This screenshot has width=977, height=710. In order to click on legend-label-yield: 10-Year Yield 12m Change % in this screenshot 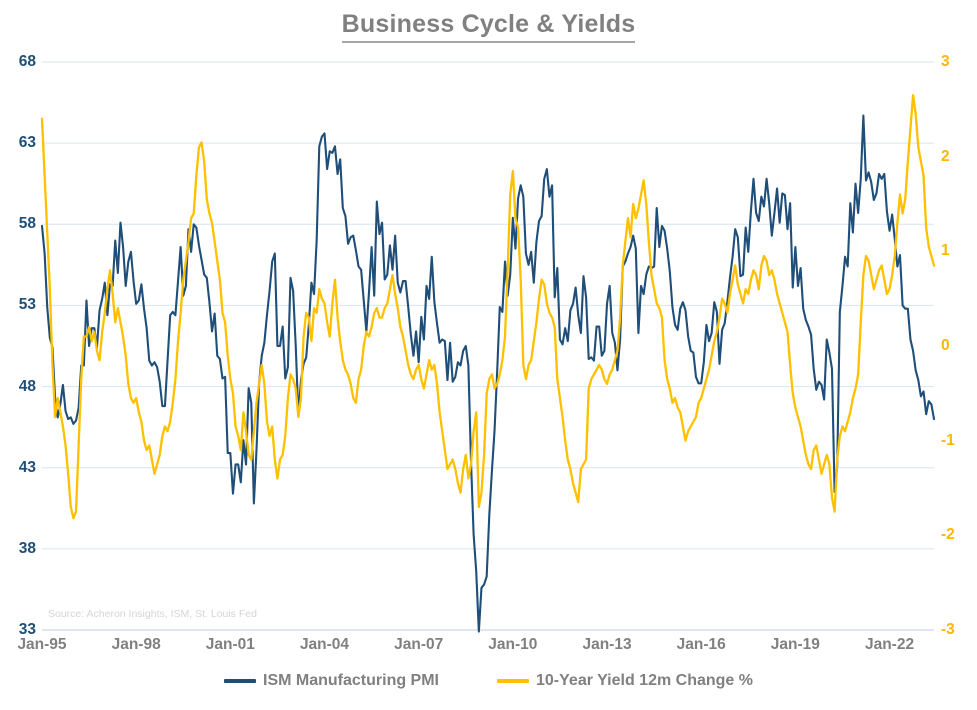, I will do `click(644, 680)`.